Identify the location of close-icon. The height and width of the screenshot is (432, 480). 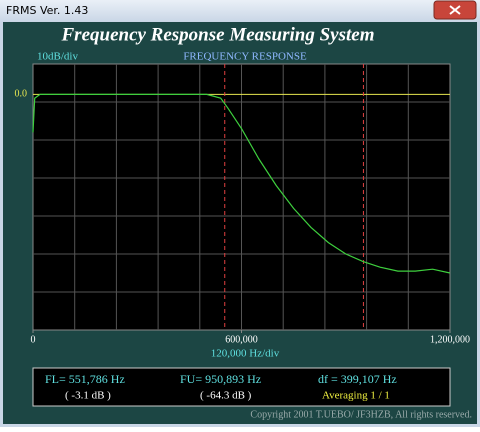
(455, 10).